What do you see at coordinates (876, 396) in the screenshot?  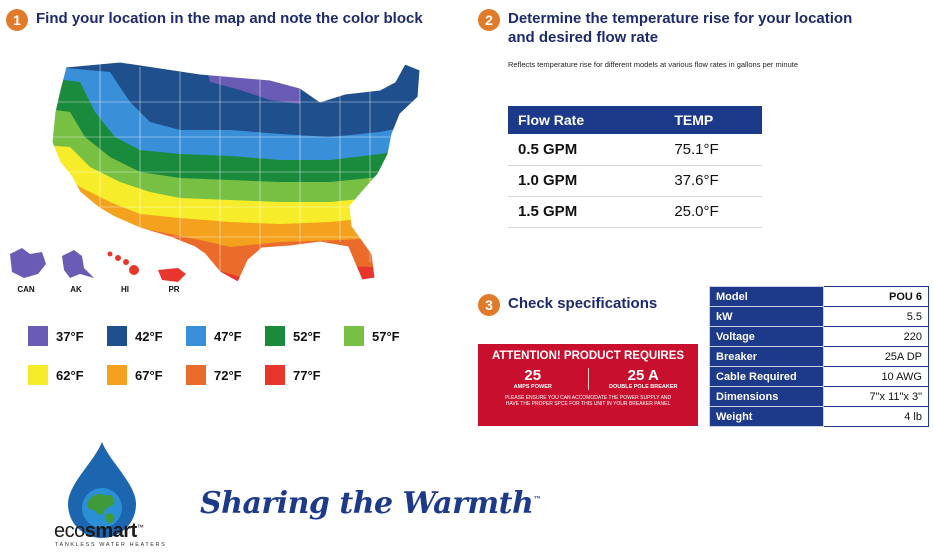 I see `spec-value: 7"x 11"x 3"` at bounding box center [876, 396].